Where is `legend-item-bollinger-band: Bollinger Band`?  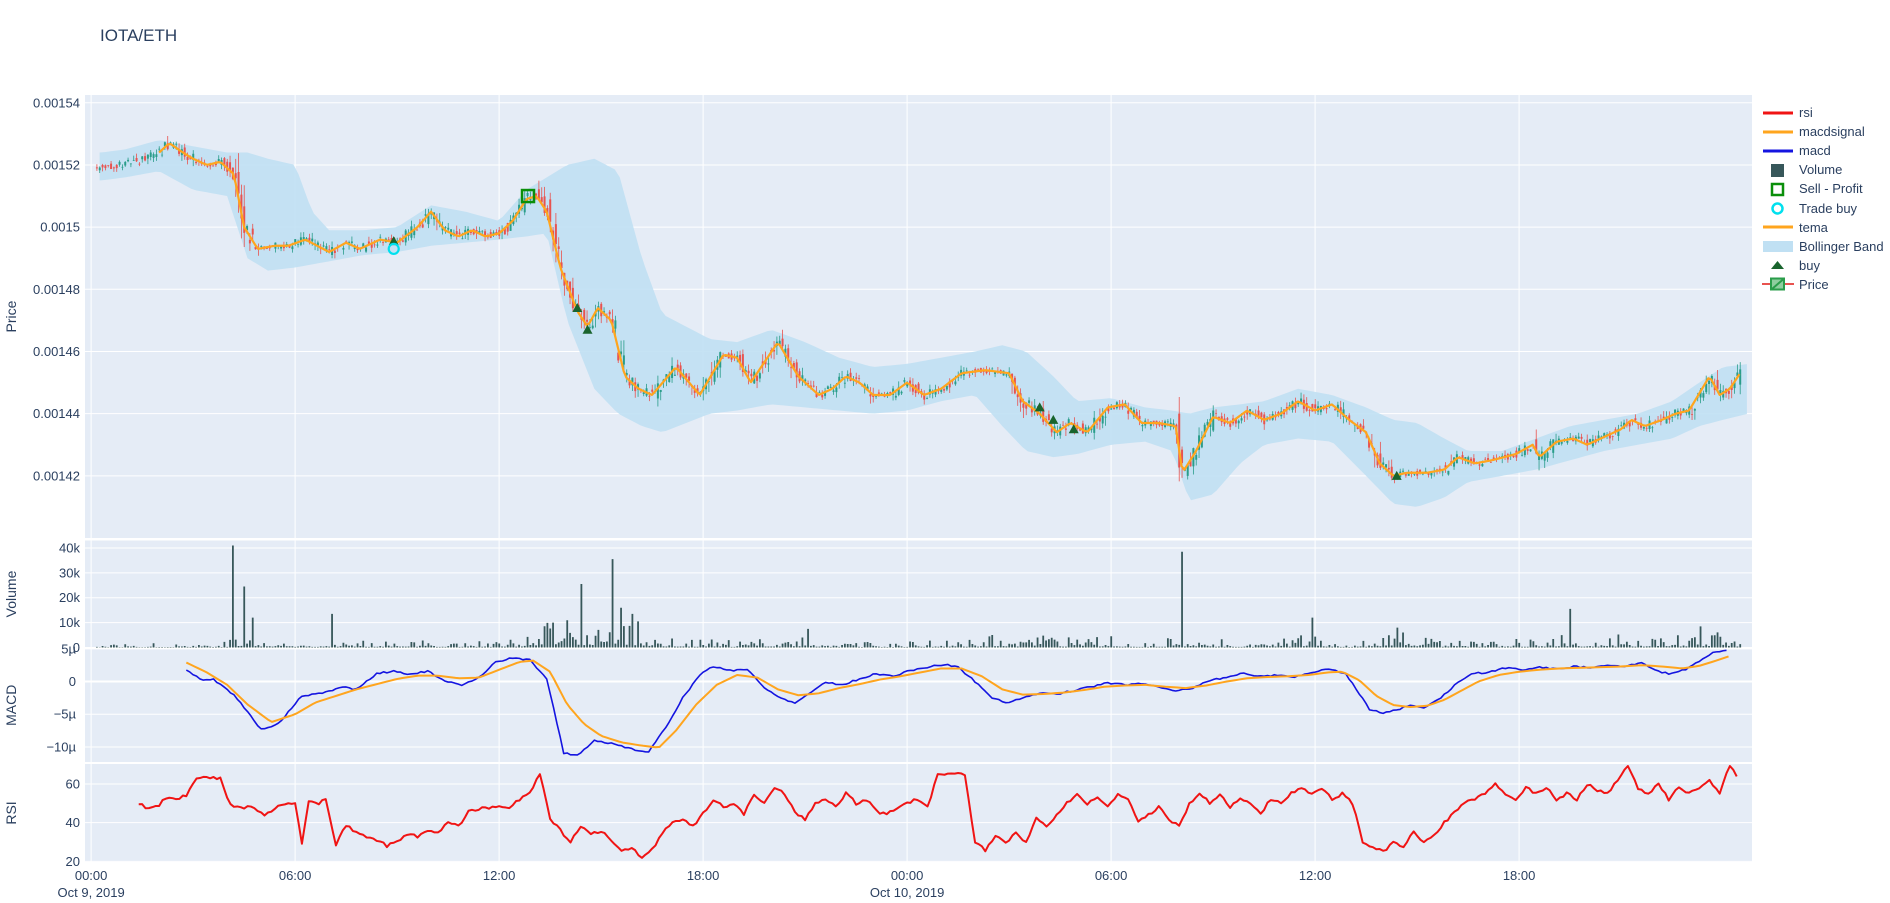
legend-item-bollinger-band: Bollinger Band is located at coordinates (1823, 246).